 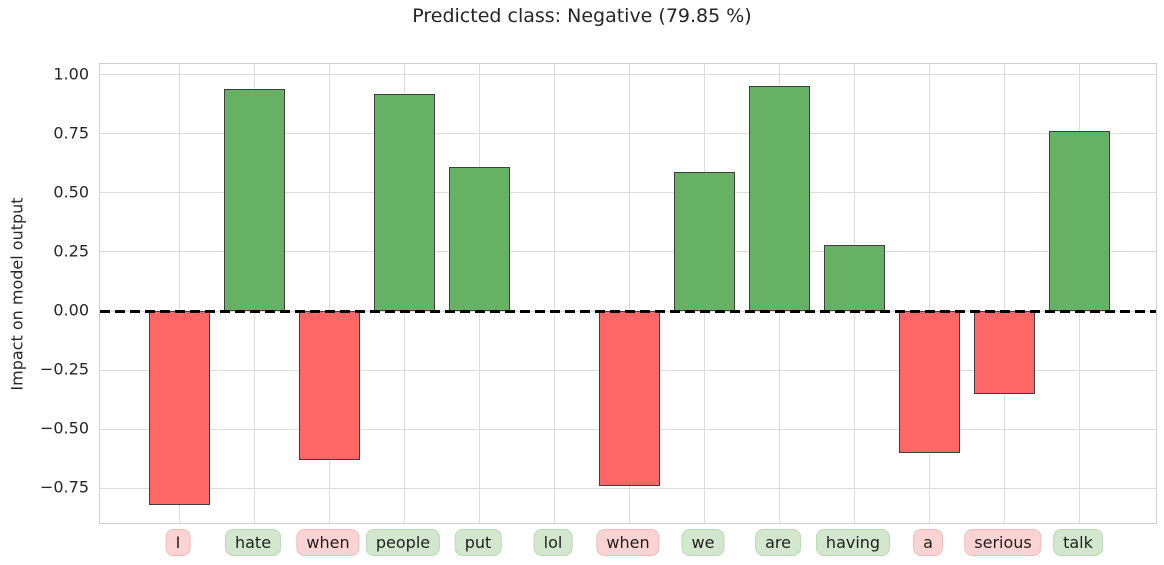 I want to click on word-chip-negative: I, so click(x=178, y=542).